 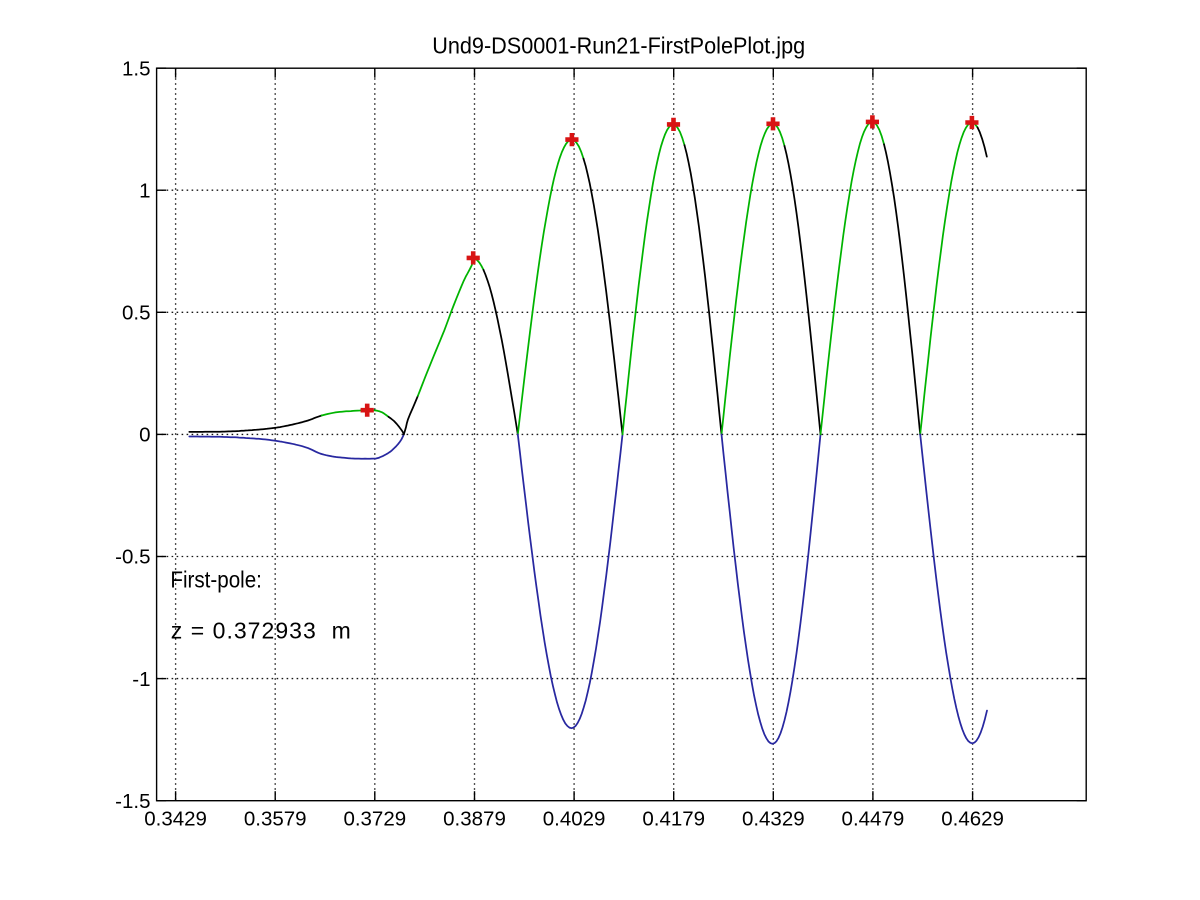 What do you see at coordinates (141, 679) in the screenshot?
I see `svg-text: -1` at bounding box center [141, 679].